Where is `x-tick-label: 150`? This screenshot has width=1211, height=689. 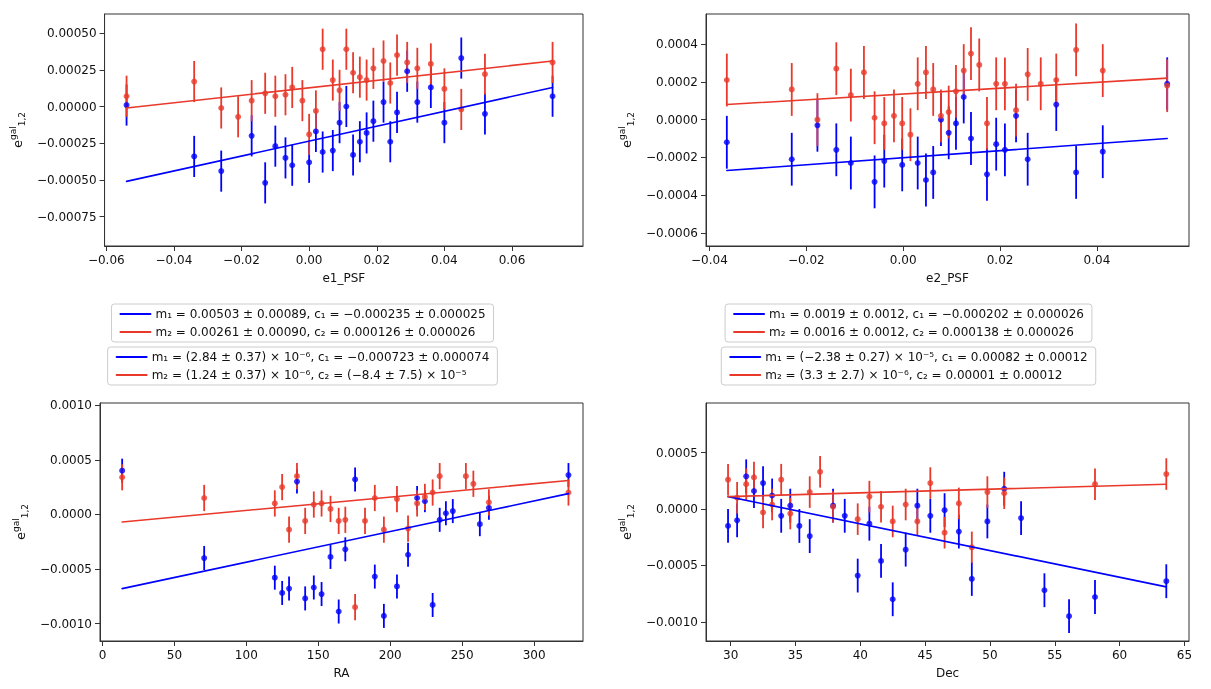
x-tick-label: 150 is located at coordinates (318, 655).